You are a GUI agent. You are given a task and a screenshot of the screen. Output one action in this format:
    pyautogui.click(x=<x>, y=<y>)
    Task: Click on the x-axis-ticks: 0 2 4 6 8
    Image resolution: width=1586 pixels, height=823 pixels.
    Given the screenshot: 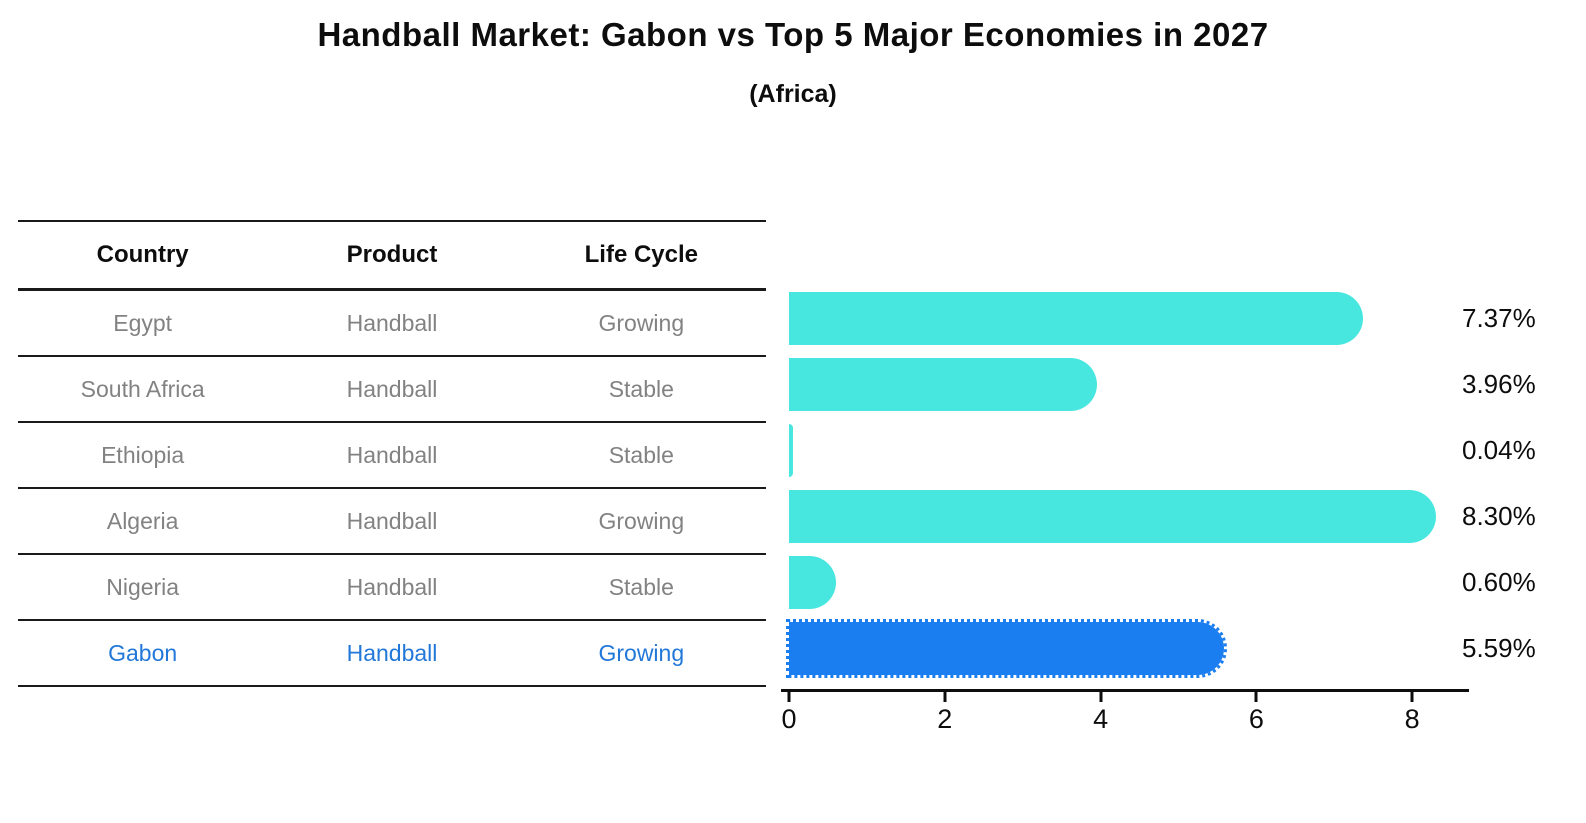 What is the action you would take?
    pyautogui.click(x=1130, y=722)
    